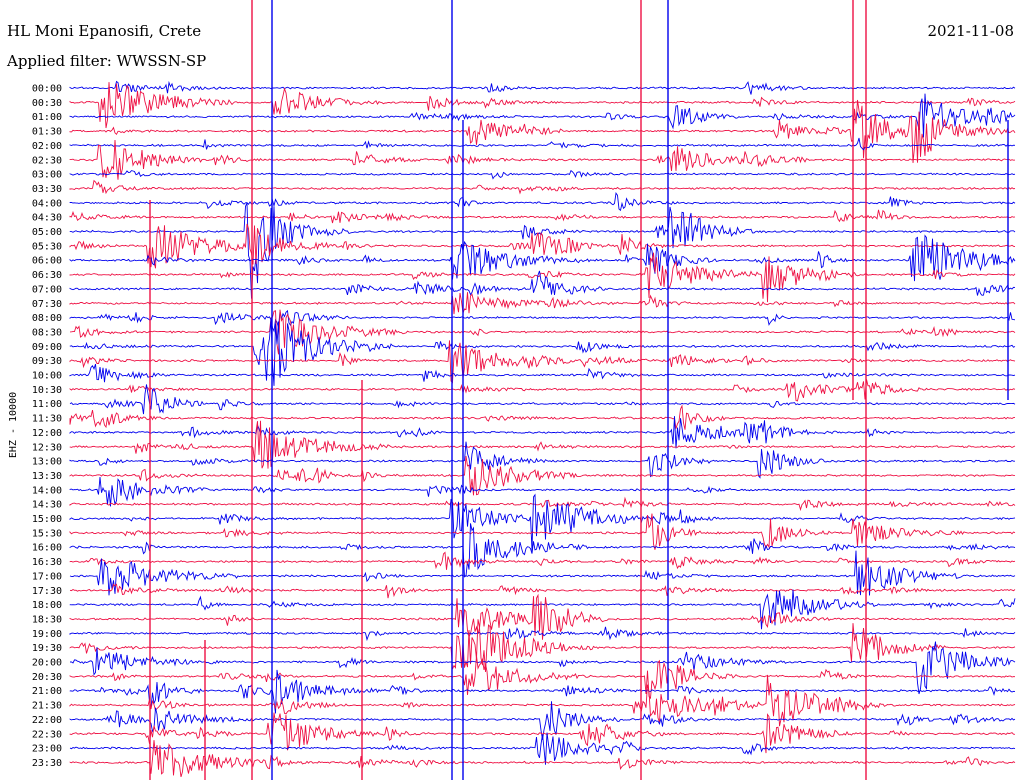 The image size is (1024, 780). I want to click on time-tick-label: 01:30, so click(47, 132).